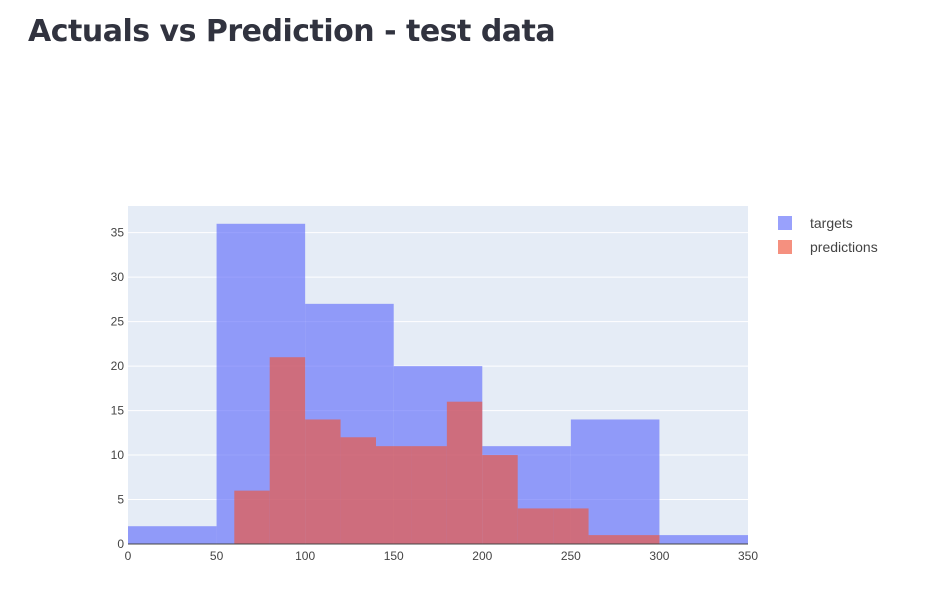 The image size is (949, 589). I want to click on series-predictions, so click(447, 450).